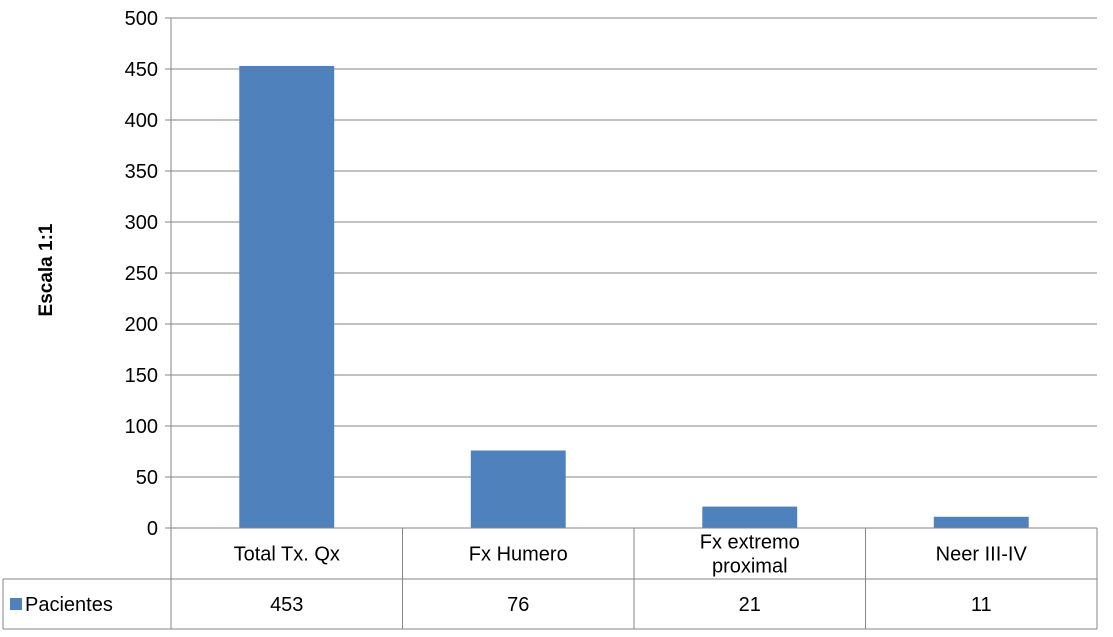  I want to click on y-tick-label: 500, so click(141, 19).